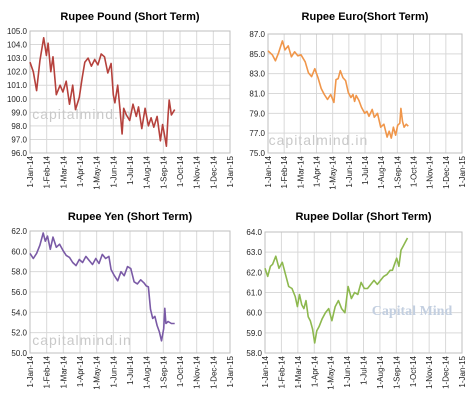 The height and width of the screenshot is (402, 474). Describe the element at coordinates (254, 252) in the screenshot. I see `y-tick-label: 63.0` at that location.